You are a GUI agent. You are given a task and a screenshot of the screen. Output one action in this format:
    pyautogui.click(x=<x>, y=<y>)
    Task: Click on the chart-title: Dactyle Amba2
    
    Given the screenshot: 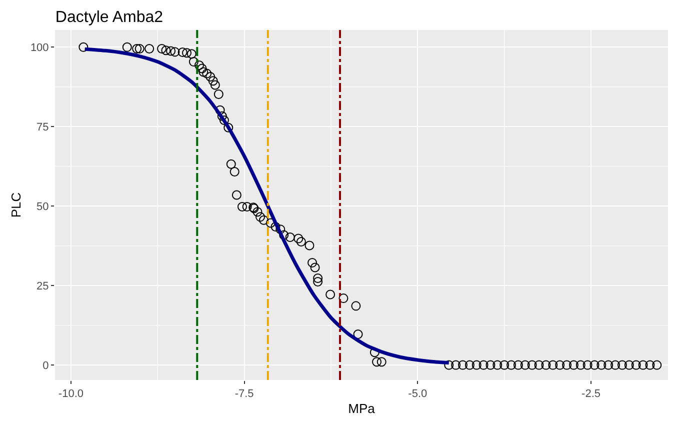 What is the action you would take?
    pyautogui.click(x=109, y=17)
    